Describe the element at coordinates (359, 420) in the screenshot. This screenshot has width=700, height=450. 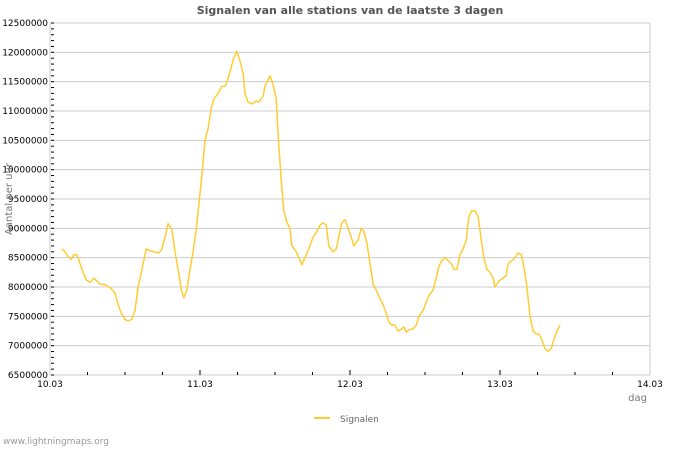
I see `legend-label: Signalen` at that location.